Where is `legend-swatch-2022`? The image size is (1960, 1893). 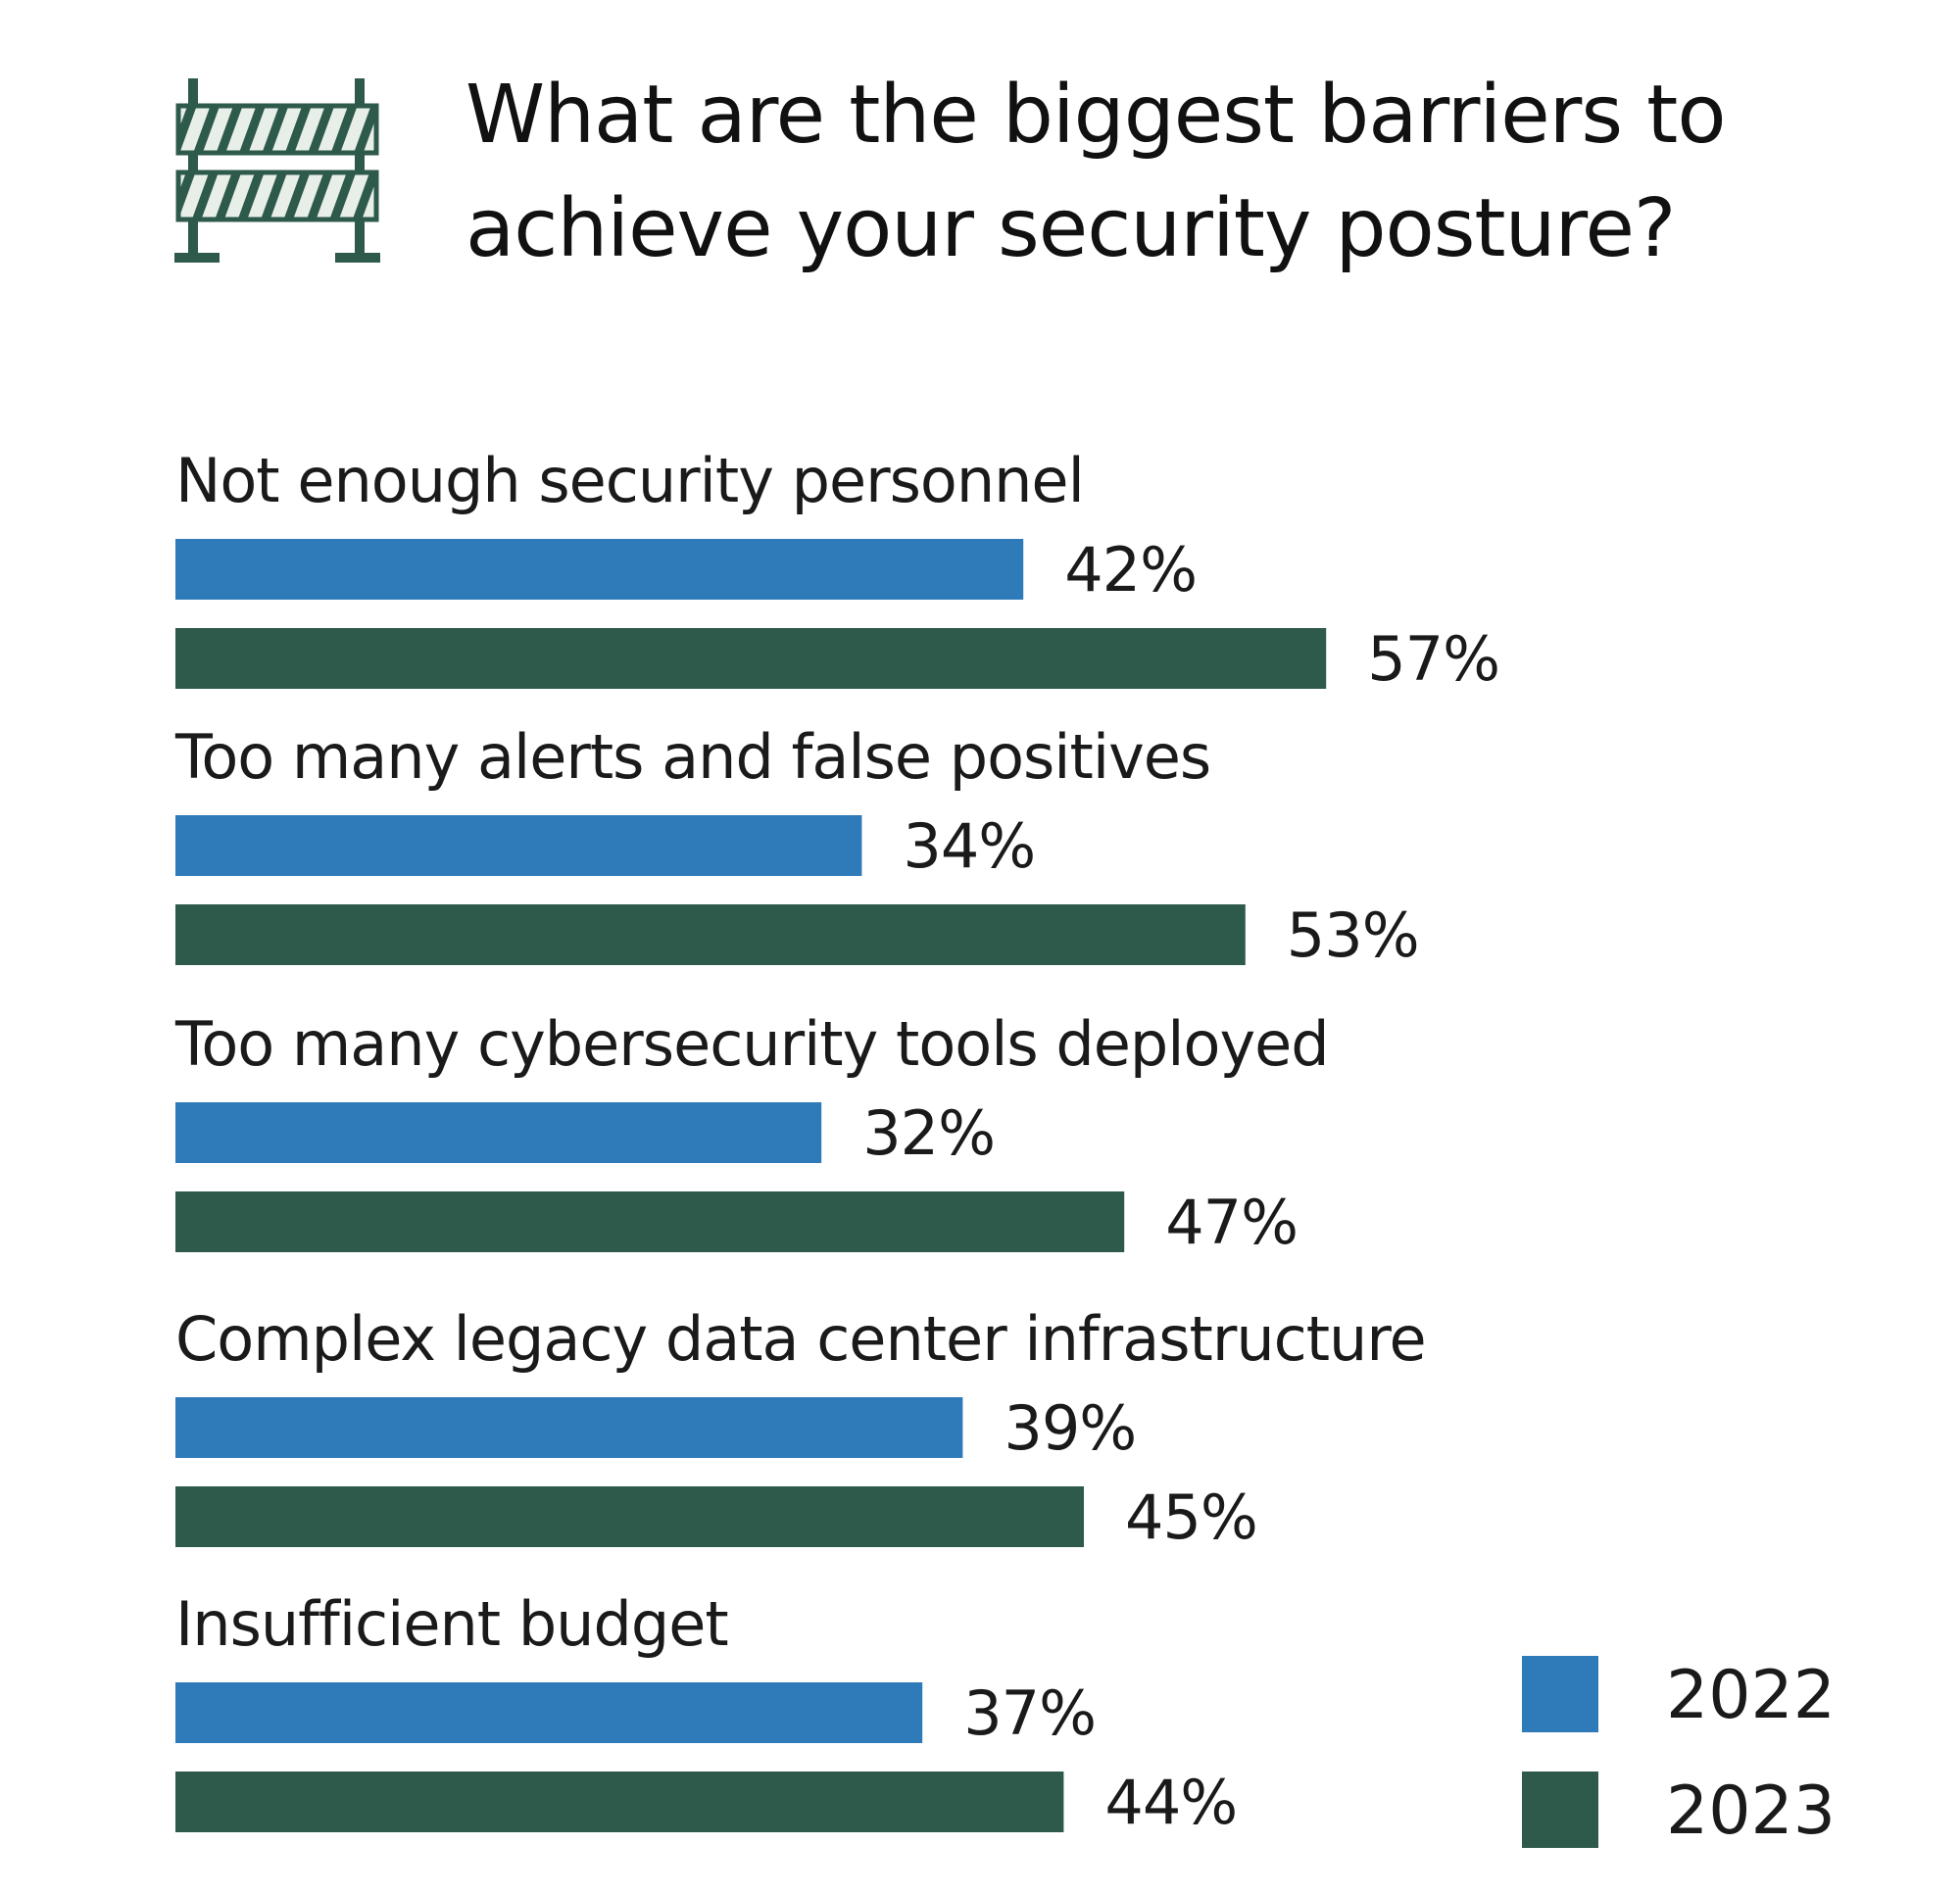 legend-swatch-2022 is located at coordinates (1560, 1694).